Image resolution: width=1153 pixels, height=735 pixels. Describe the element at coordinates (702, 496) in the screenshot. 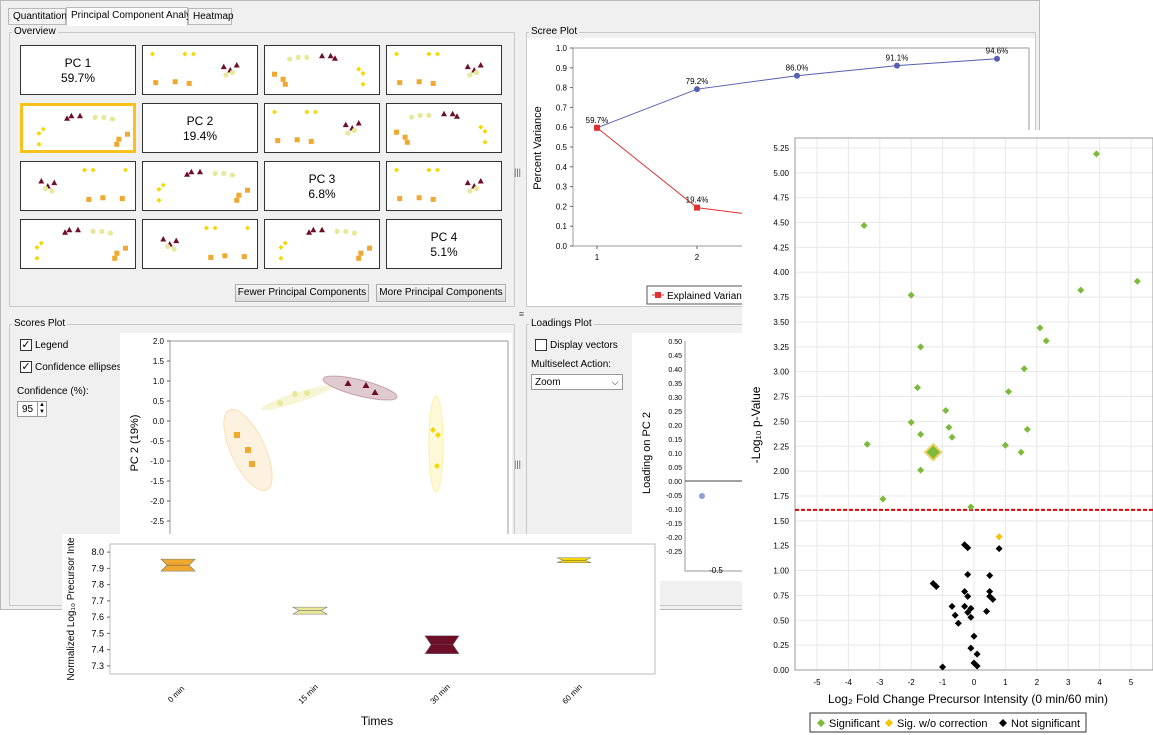

I see `loading-point` at that location.